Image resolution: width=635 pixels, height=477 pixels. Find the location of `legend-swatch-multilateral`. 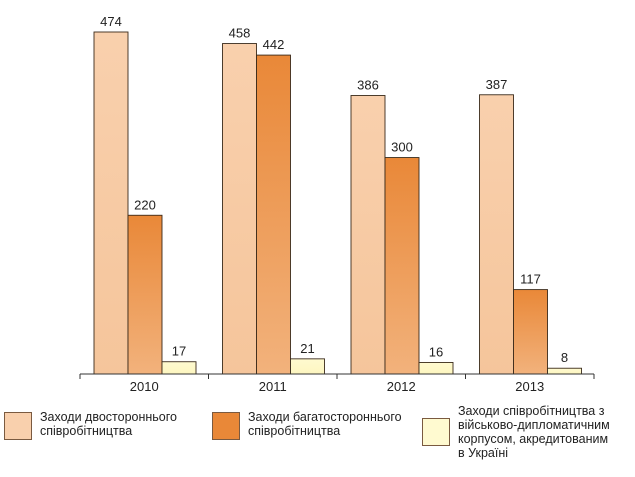

legend-swatch-multilateral is located at coordinates (226, 426).